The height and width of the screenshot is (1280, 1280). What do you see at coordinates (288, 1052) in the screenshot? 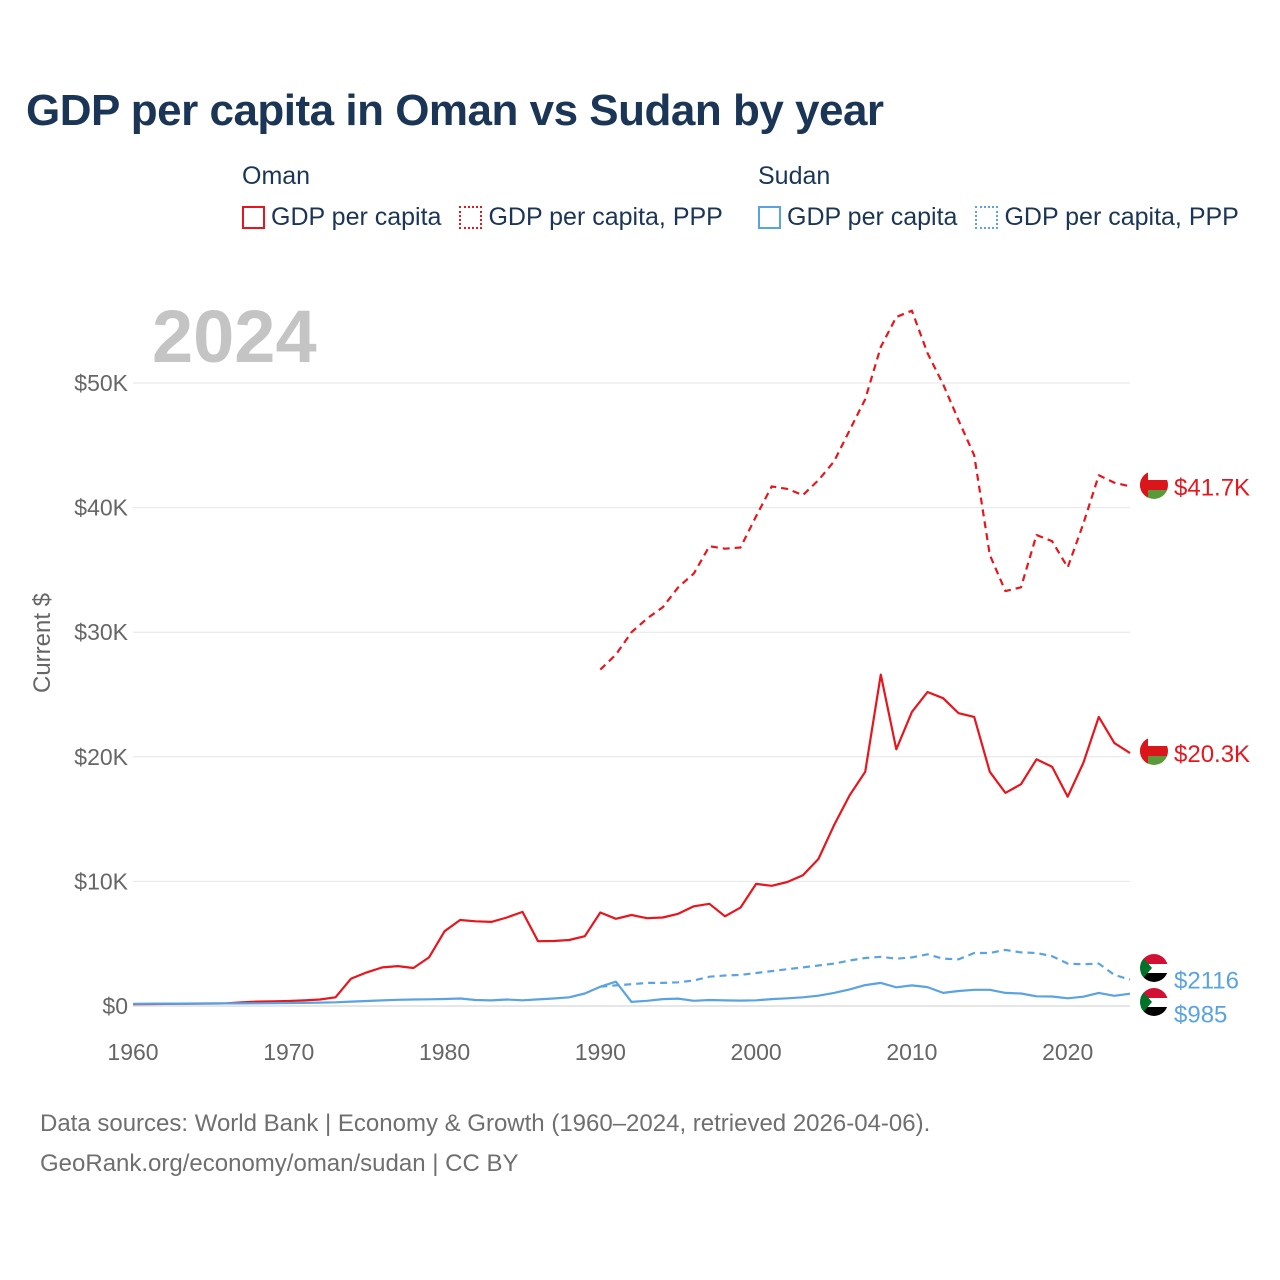
I see `x-tick-label: 1970` at bounding box center [288, 1052].